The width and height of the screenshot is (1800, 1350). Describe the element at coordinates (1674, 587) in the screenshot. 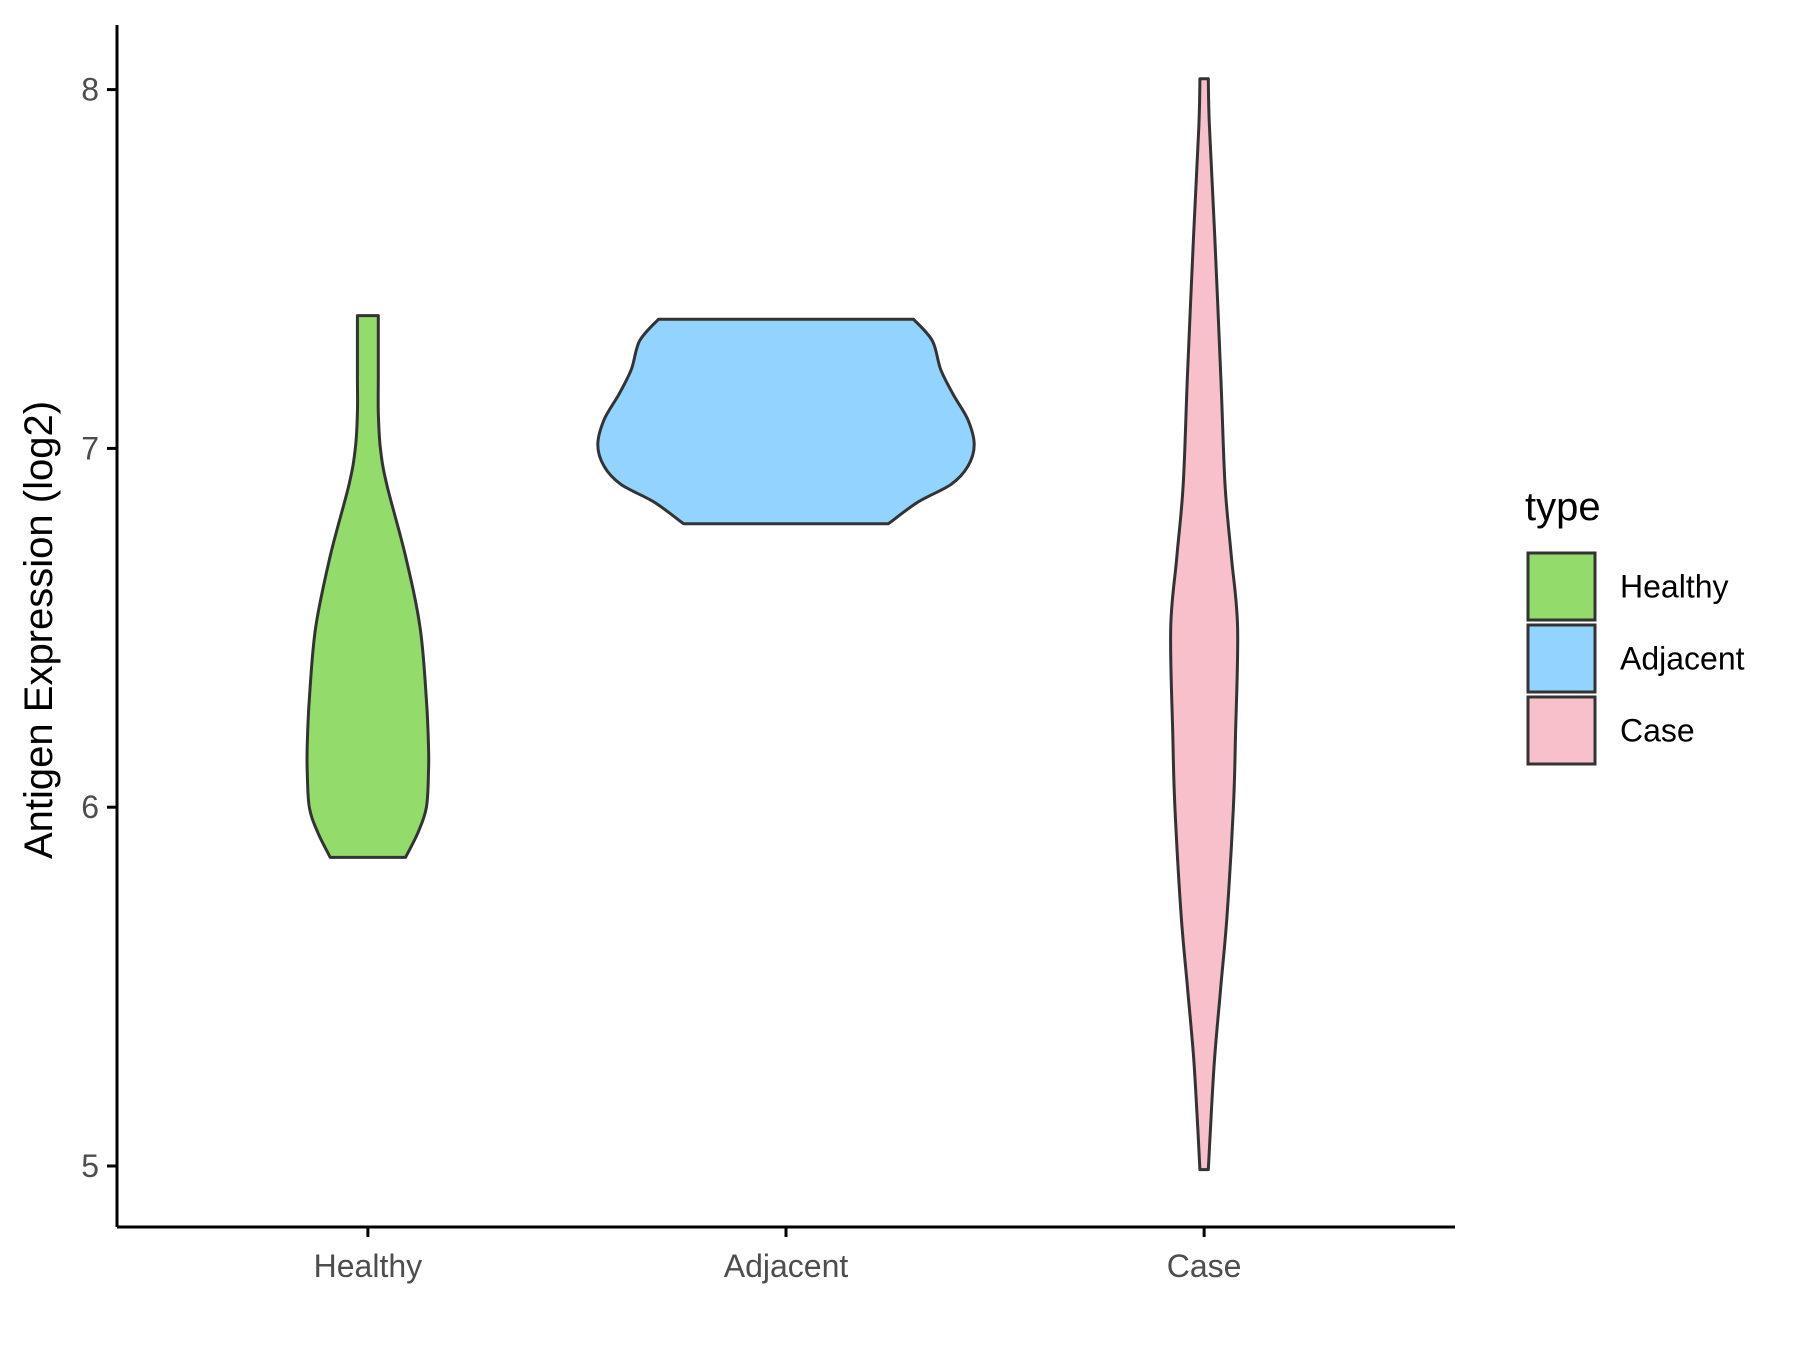

I see `legend-label: Healthy` at that location.